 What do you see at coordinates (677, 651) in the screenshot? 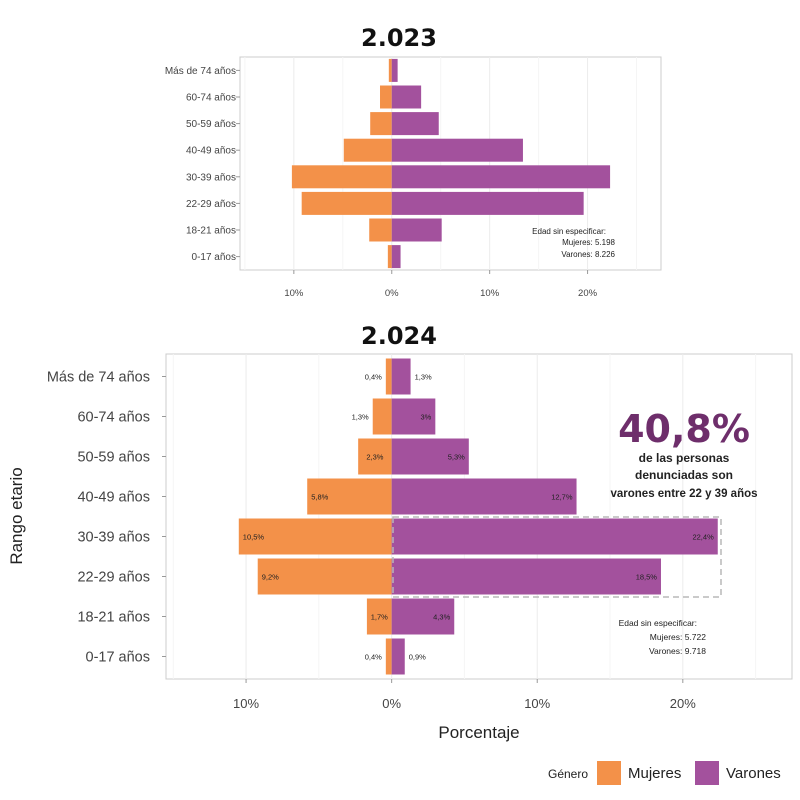
I see `note-line-3: Varones: 9.718` at bounding box center [677, 651].